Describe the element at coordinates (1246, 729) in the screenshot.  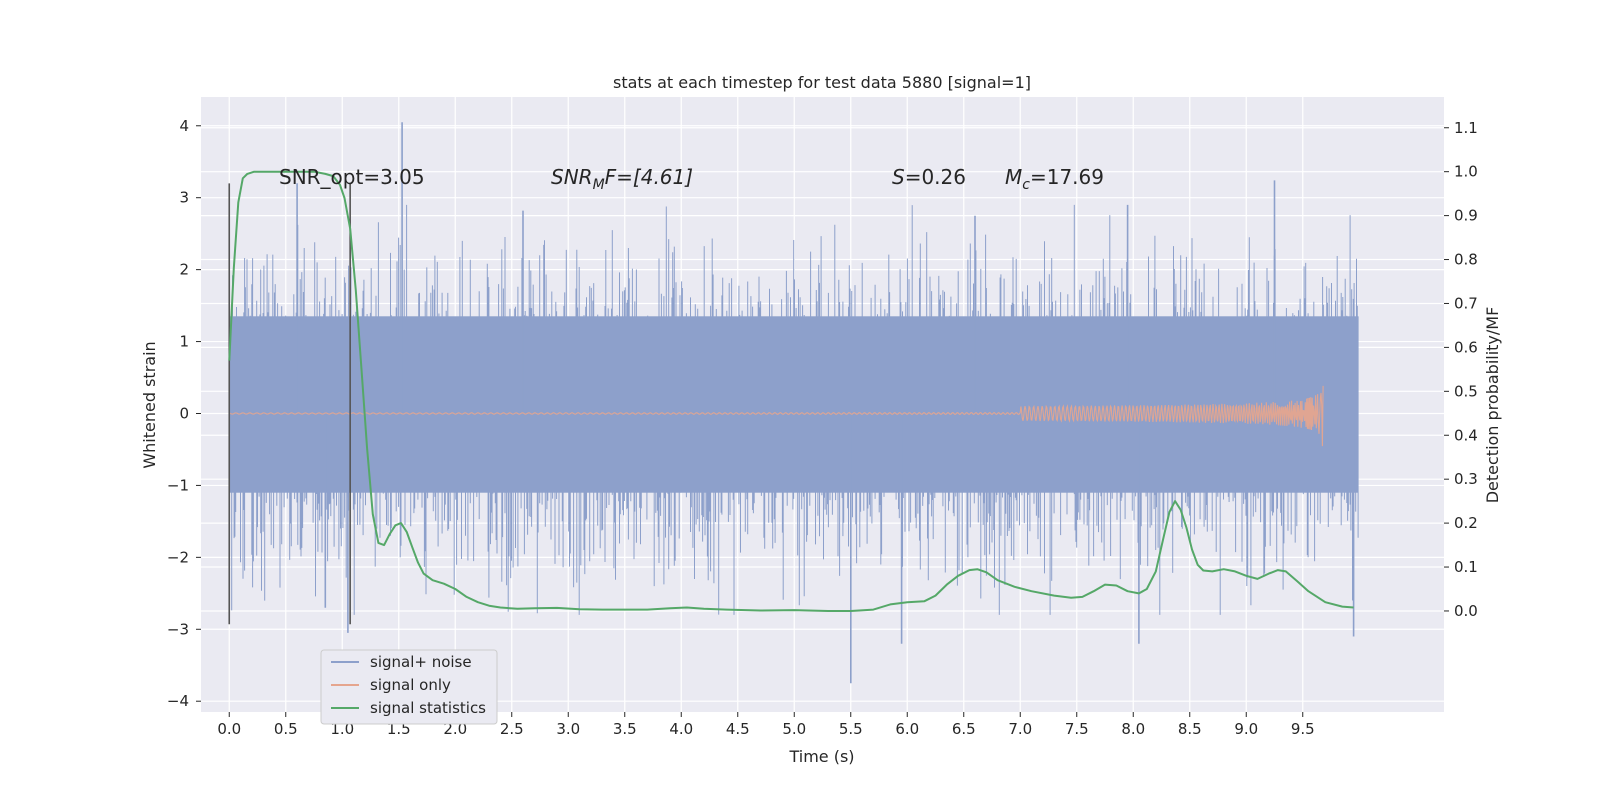
I see `x-tick-label: 9.0` at that location.